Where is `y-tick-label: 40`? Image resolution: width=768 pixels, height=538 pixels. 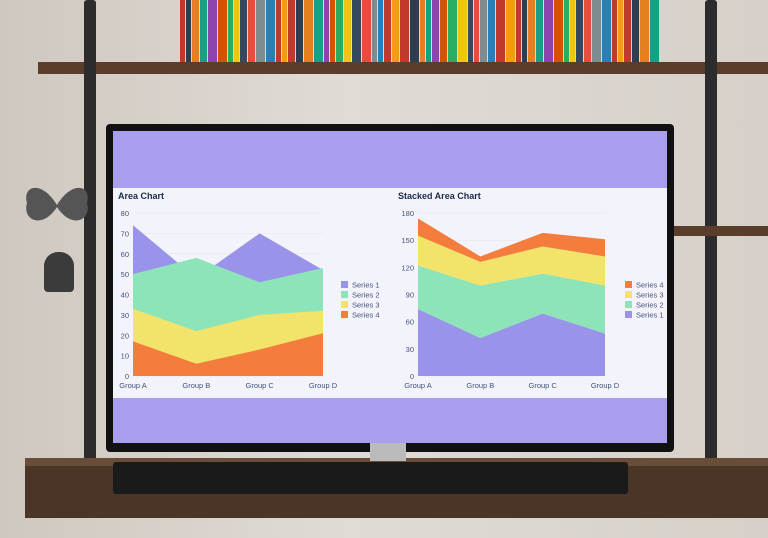
y-tick-label: 40 is located at coordinates (125, 295).